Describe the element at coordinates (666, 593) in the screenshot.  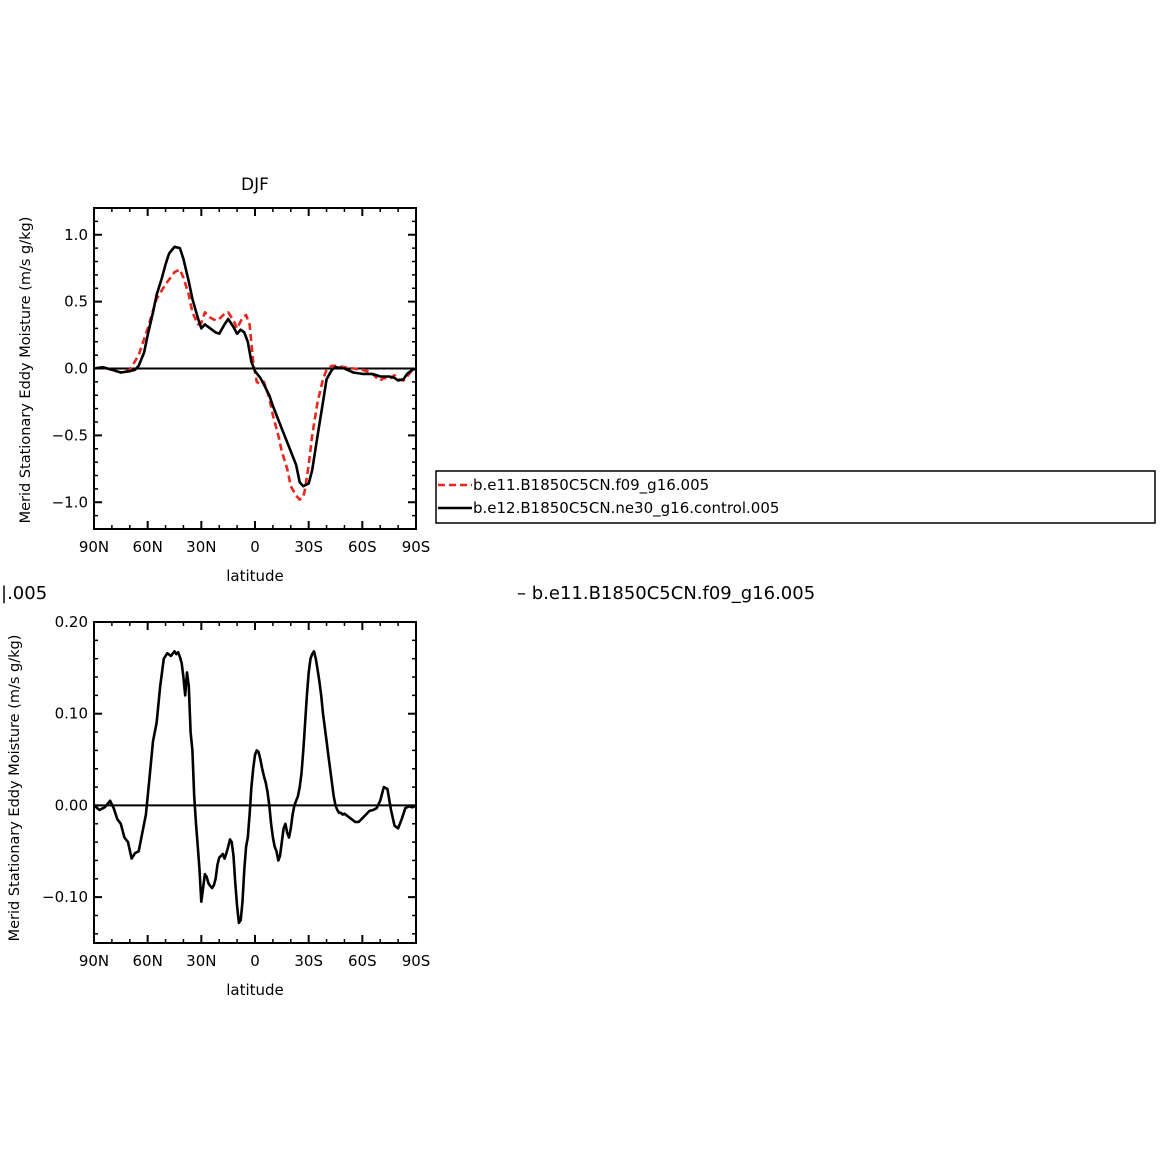
I see `bottom-right-title: – b.e11.B1850C5CN.f09_g16.005` at that location.